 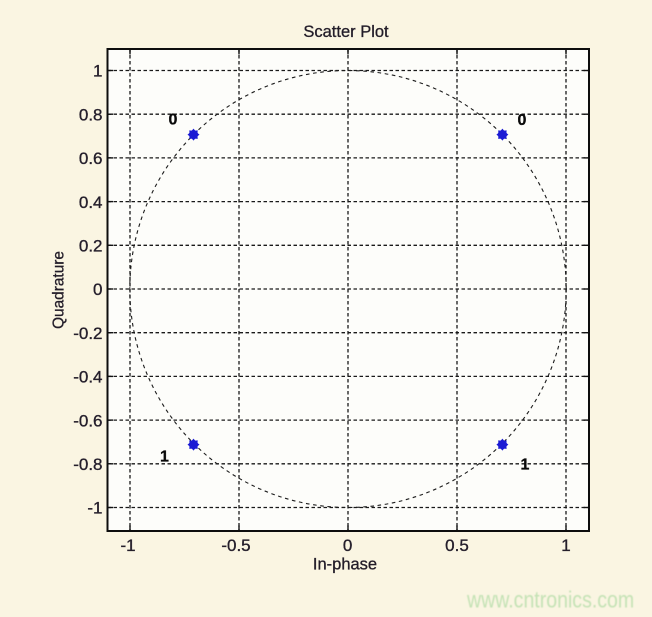 What do you see at coordinates (91, 158) in the screenshot?
I see `svg-text: 0.6` at bounding box center [91, 158].